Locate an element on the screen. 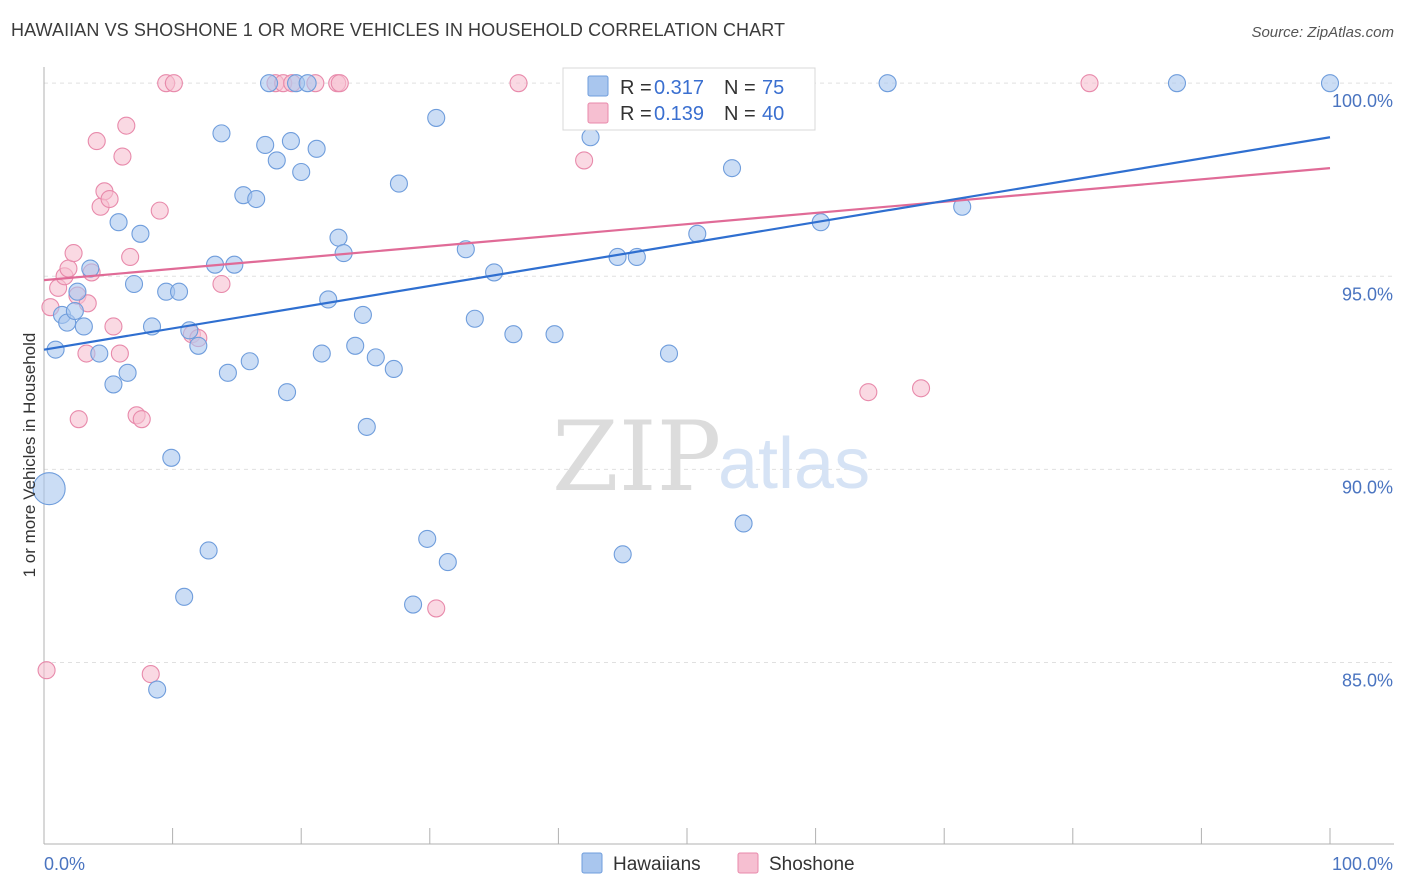 Image resolution: width=1406 pixels, height=892 pixels. y-tick-label: 85.0% is located at coordinates (1367, 680).